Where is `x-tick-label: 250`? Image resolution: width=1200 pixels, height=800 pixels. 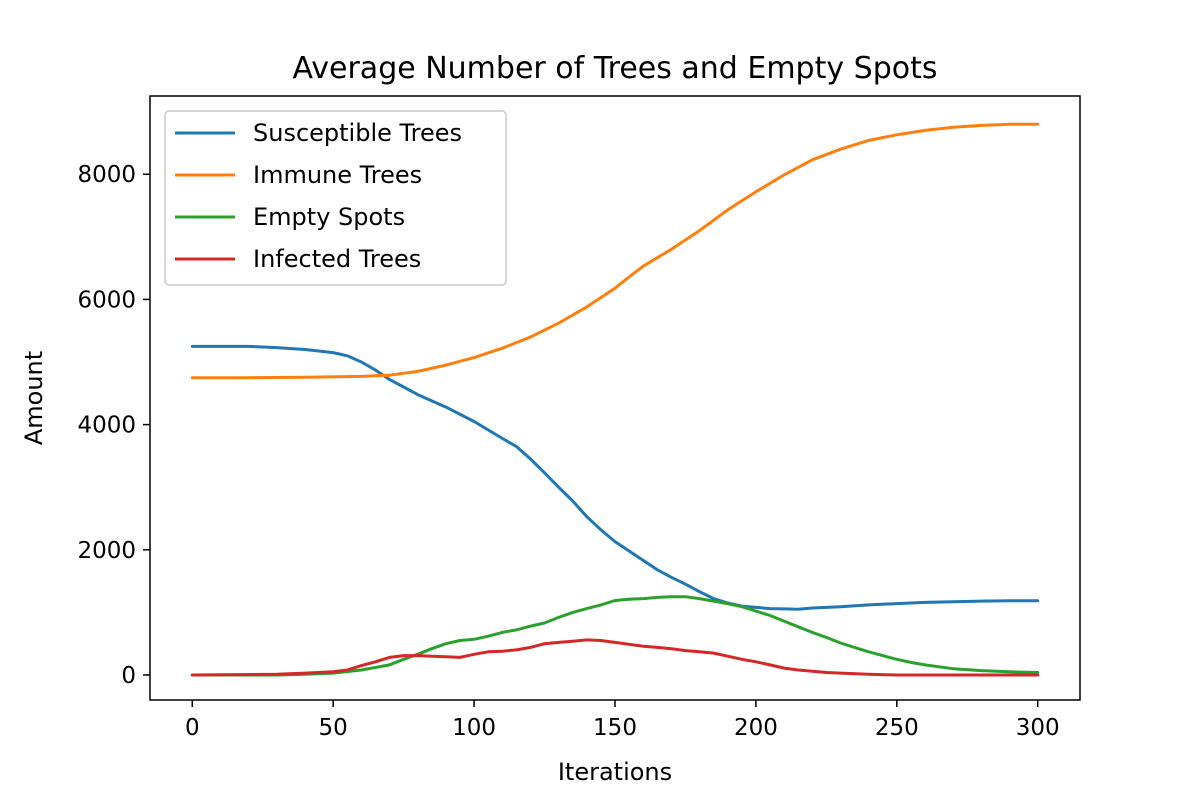 x-tick-label: 250 is located at coordinates (897, 728).